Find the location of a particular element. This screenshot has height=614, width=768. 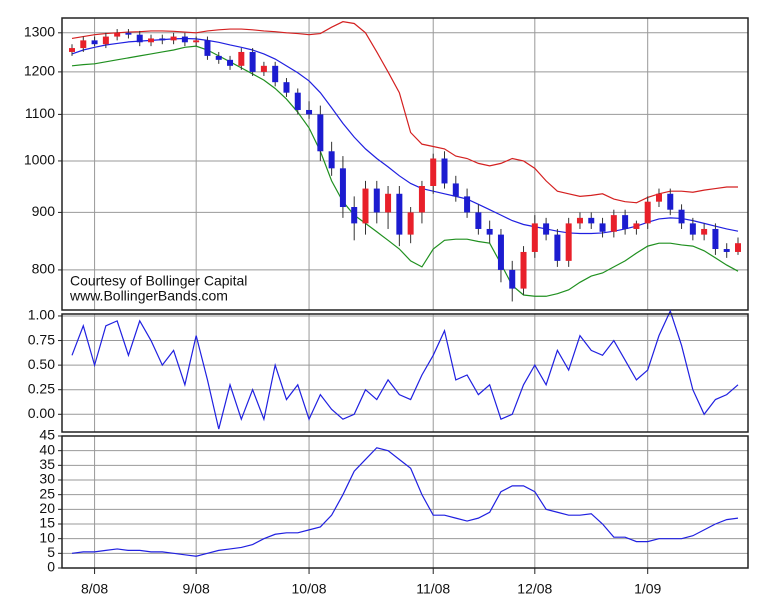

annotation: Courtesy of Bollinger Capital is located at coordinates (158, 281).